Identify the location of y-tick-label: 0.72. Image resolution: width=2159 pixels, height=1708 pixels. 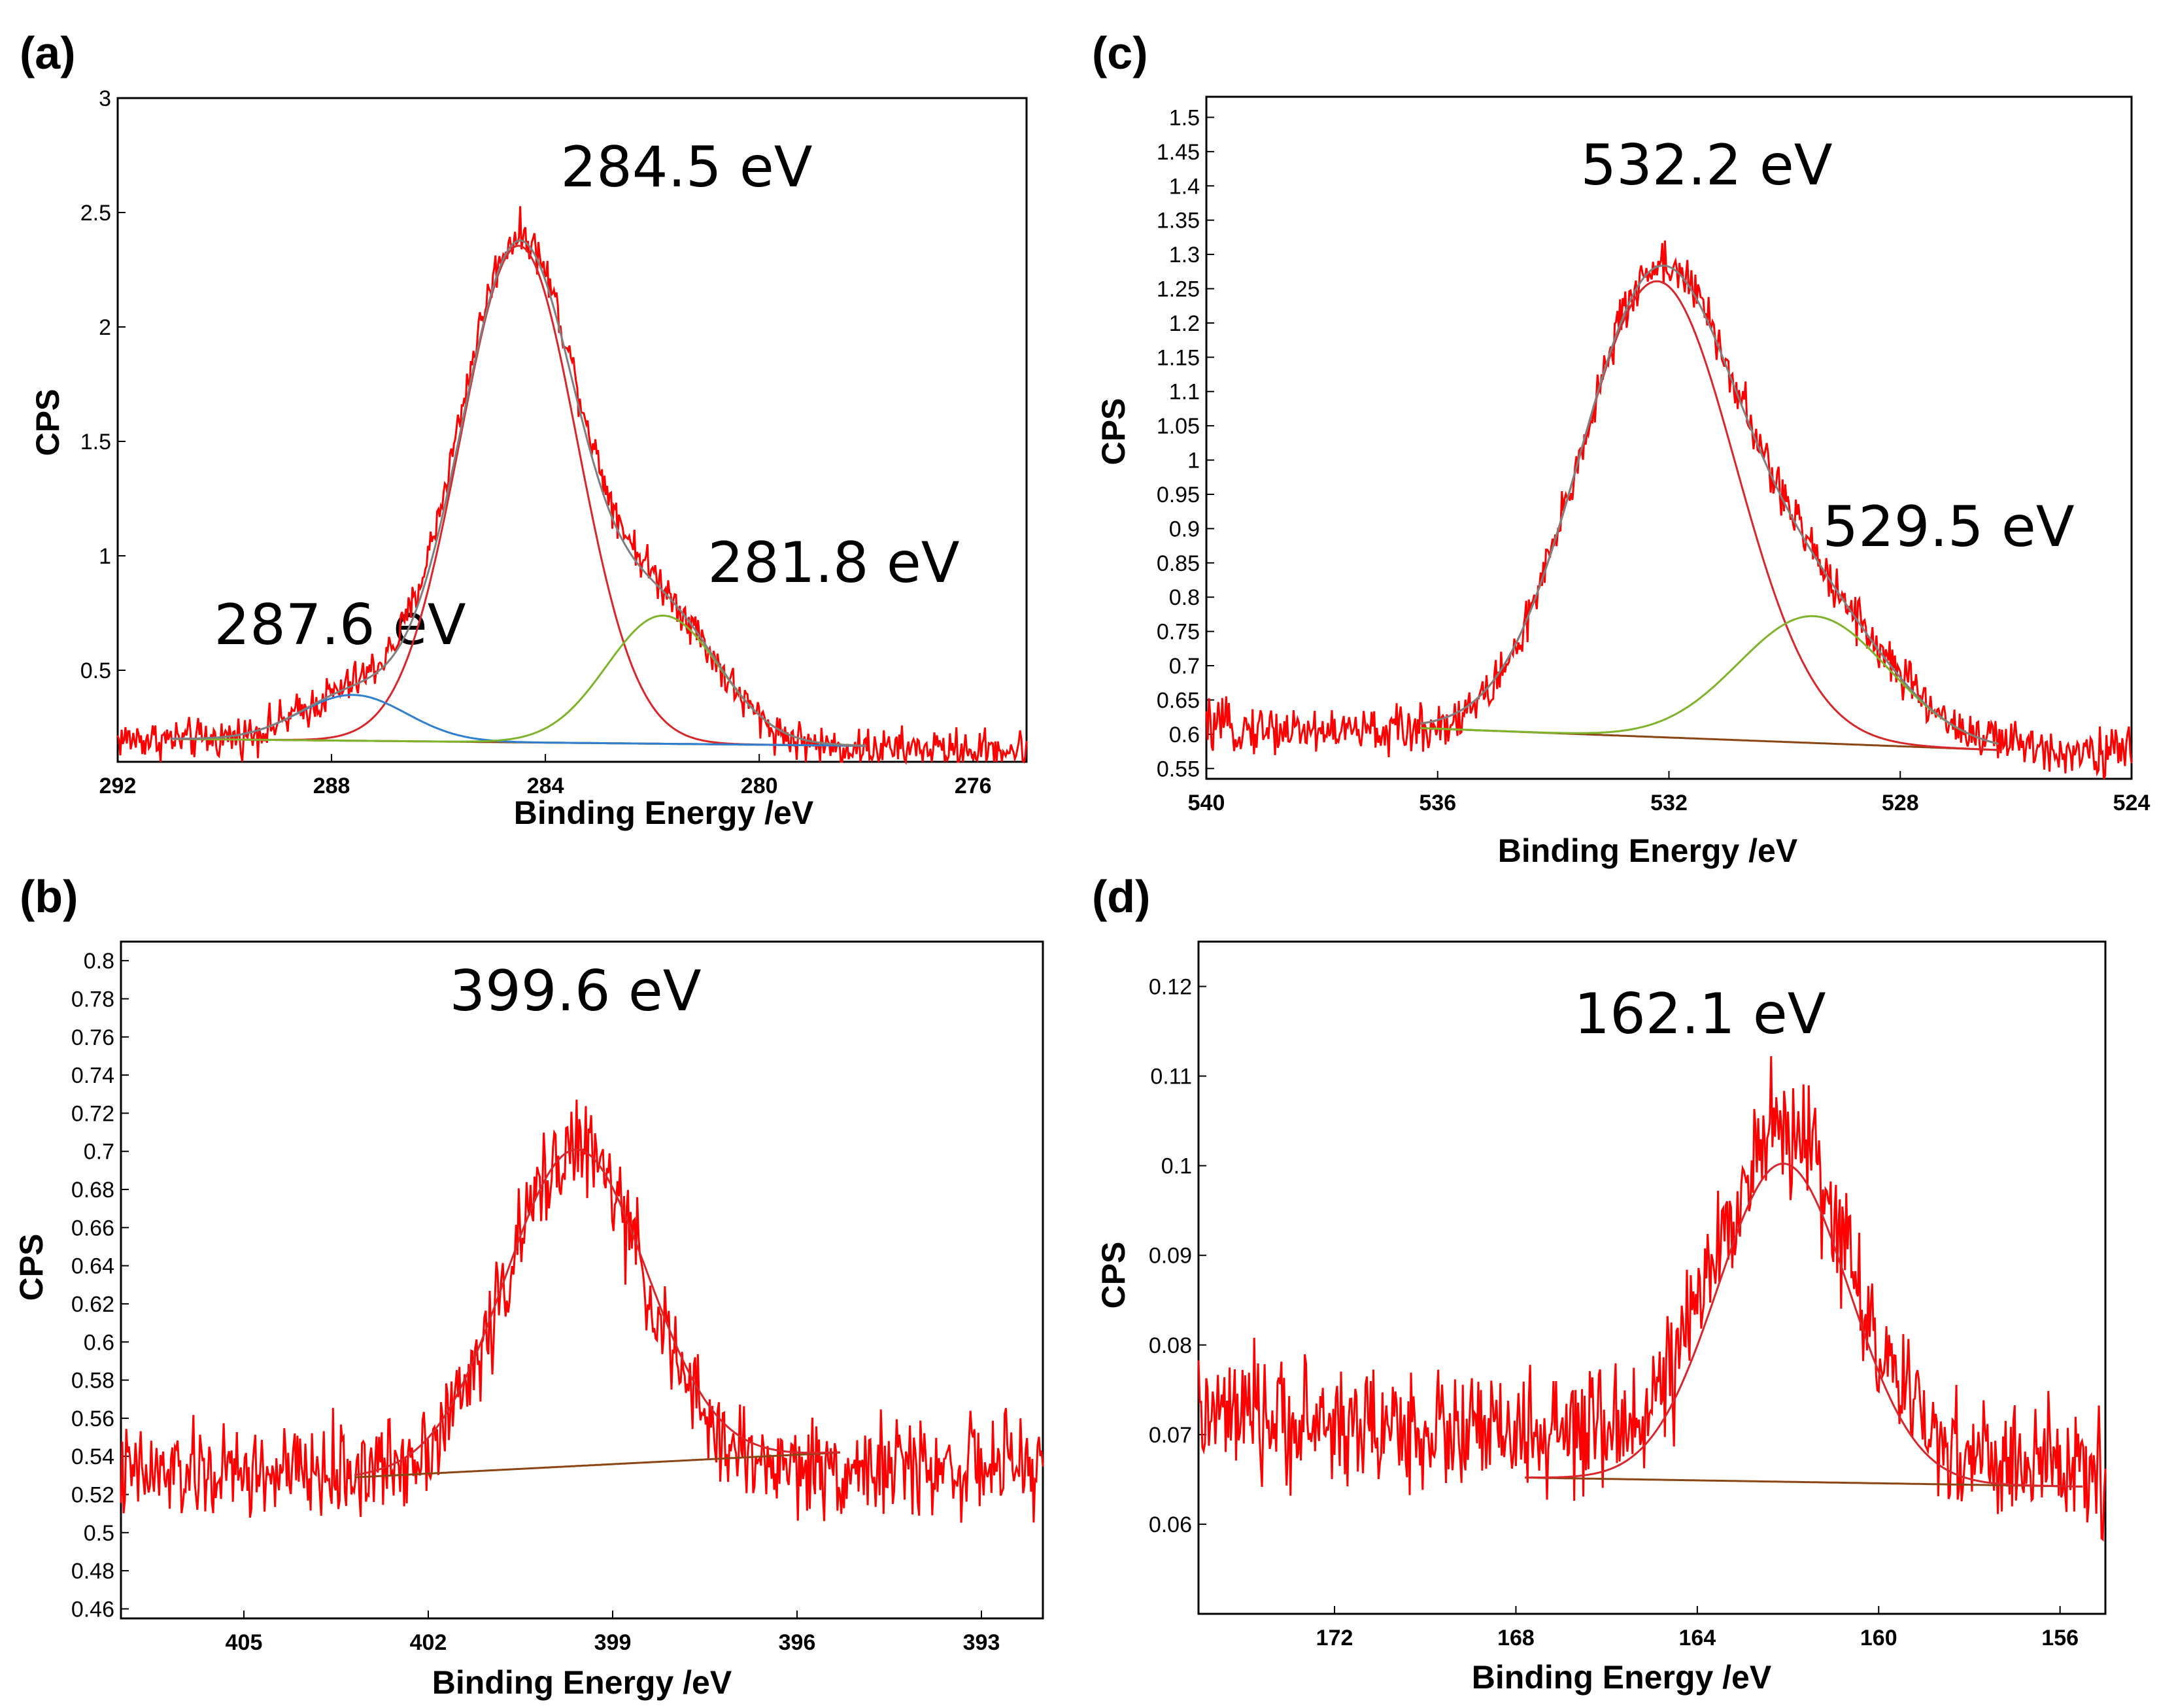
(92, 1113).